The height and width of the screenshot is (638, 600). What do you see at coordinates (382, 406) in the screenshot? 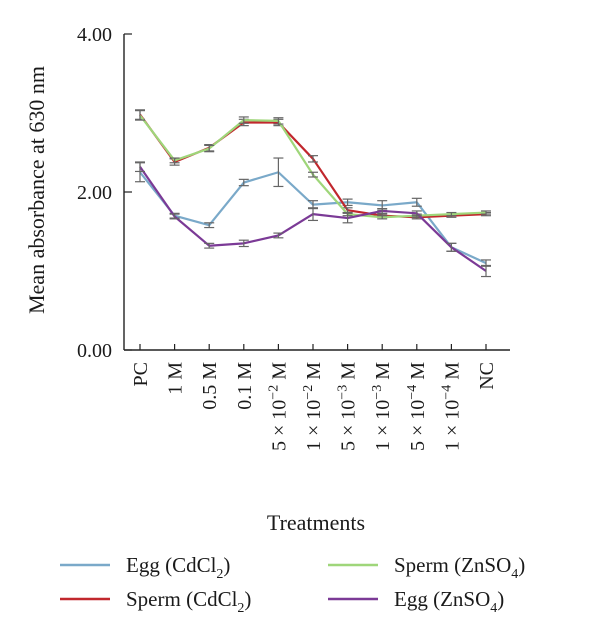
I see `x-tick-label: 1 × 10−3 M` at bounding box center [382, 406].